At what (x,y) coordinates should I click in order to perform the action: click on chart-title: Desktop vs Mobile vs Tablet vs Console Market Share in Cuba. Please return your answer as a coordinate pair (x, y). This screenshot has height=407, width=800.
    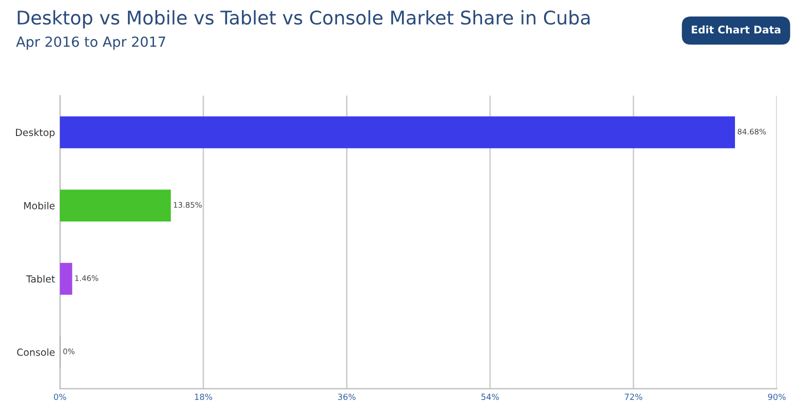
    Looking at the image, I should click on (304, 19).